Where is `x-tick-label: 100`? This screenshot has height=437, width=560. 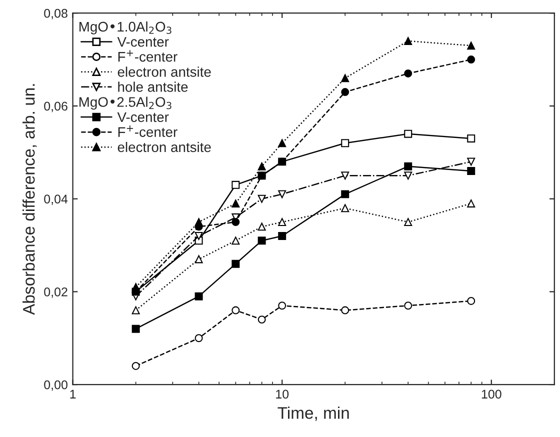
x-tick-label: 100 is located at coordinates (492, 394).